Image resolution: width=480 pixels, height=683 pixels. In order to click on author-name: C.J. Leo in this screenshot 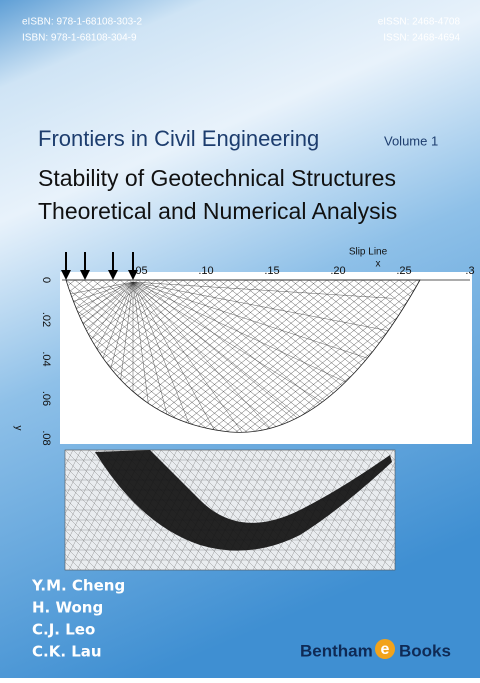, I will do `click(63, 630)`.